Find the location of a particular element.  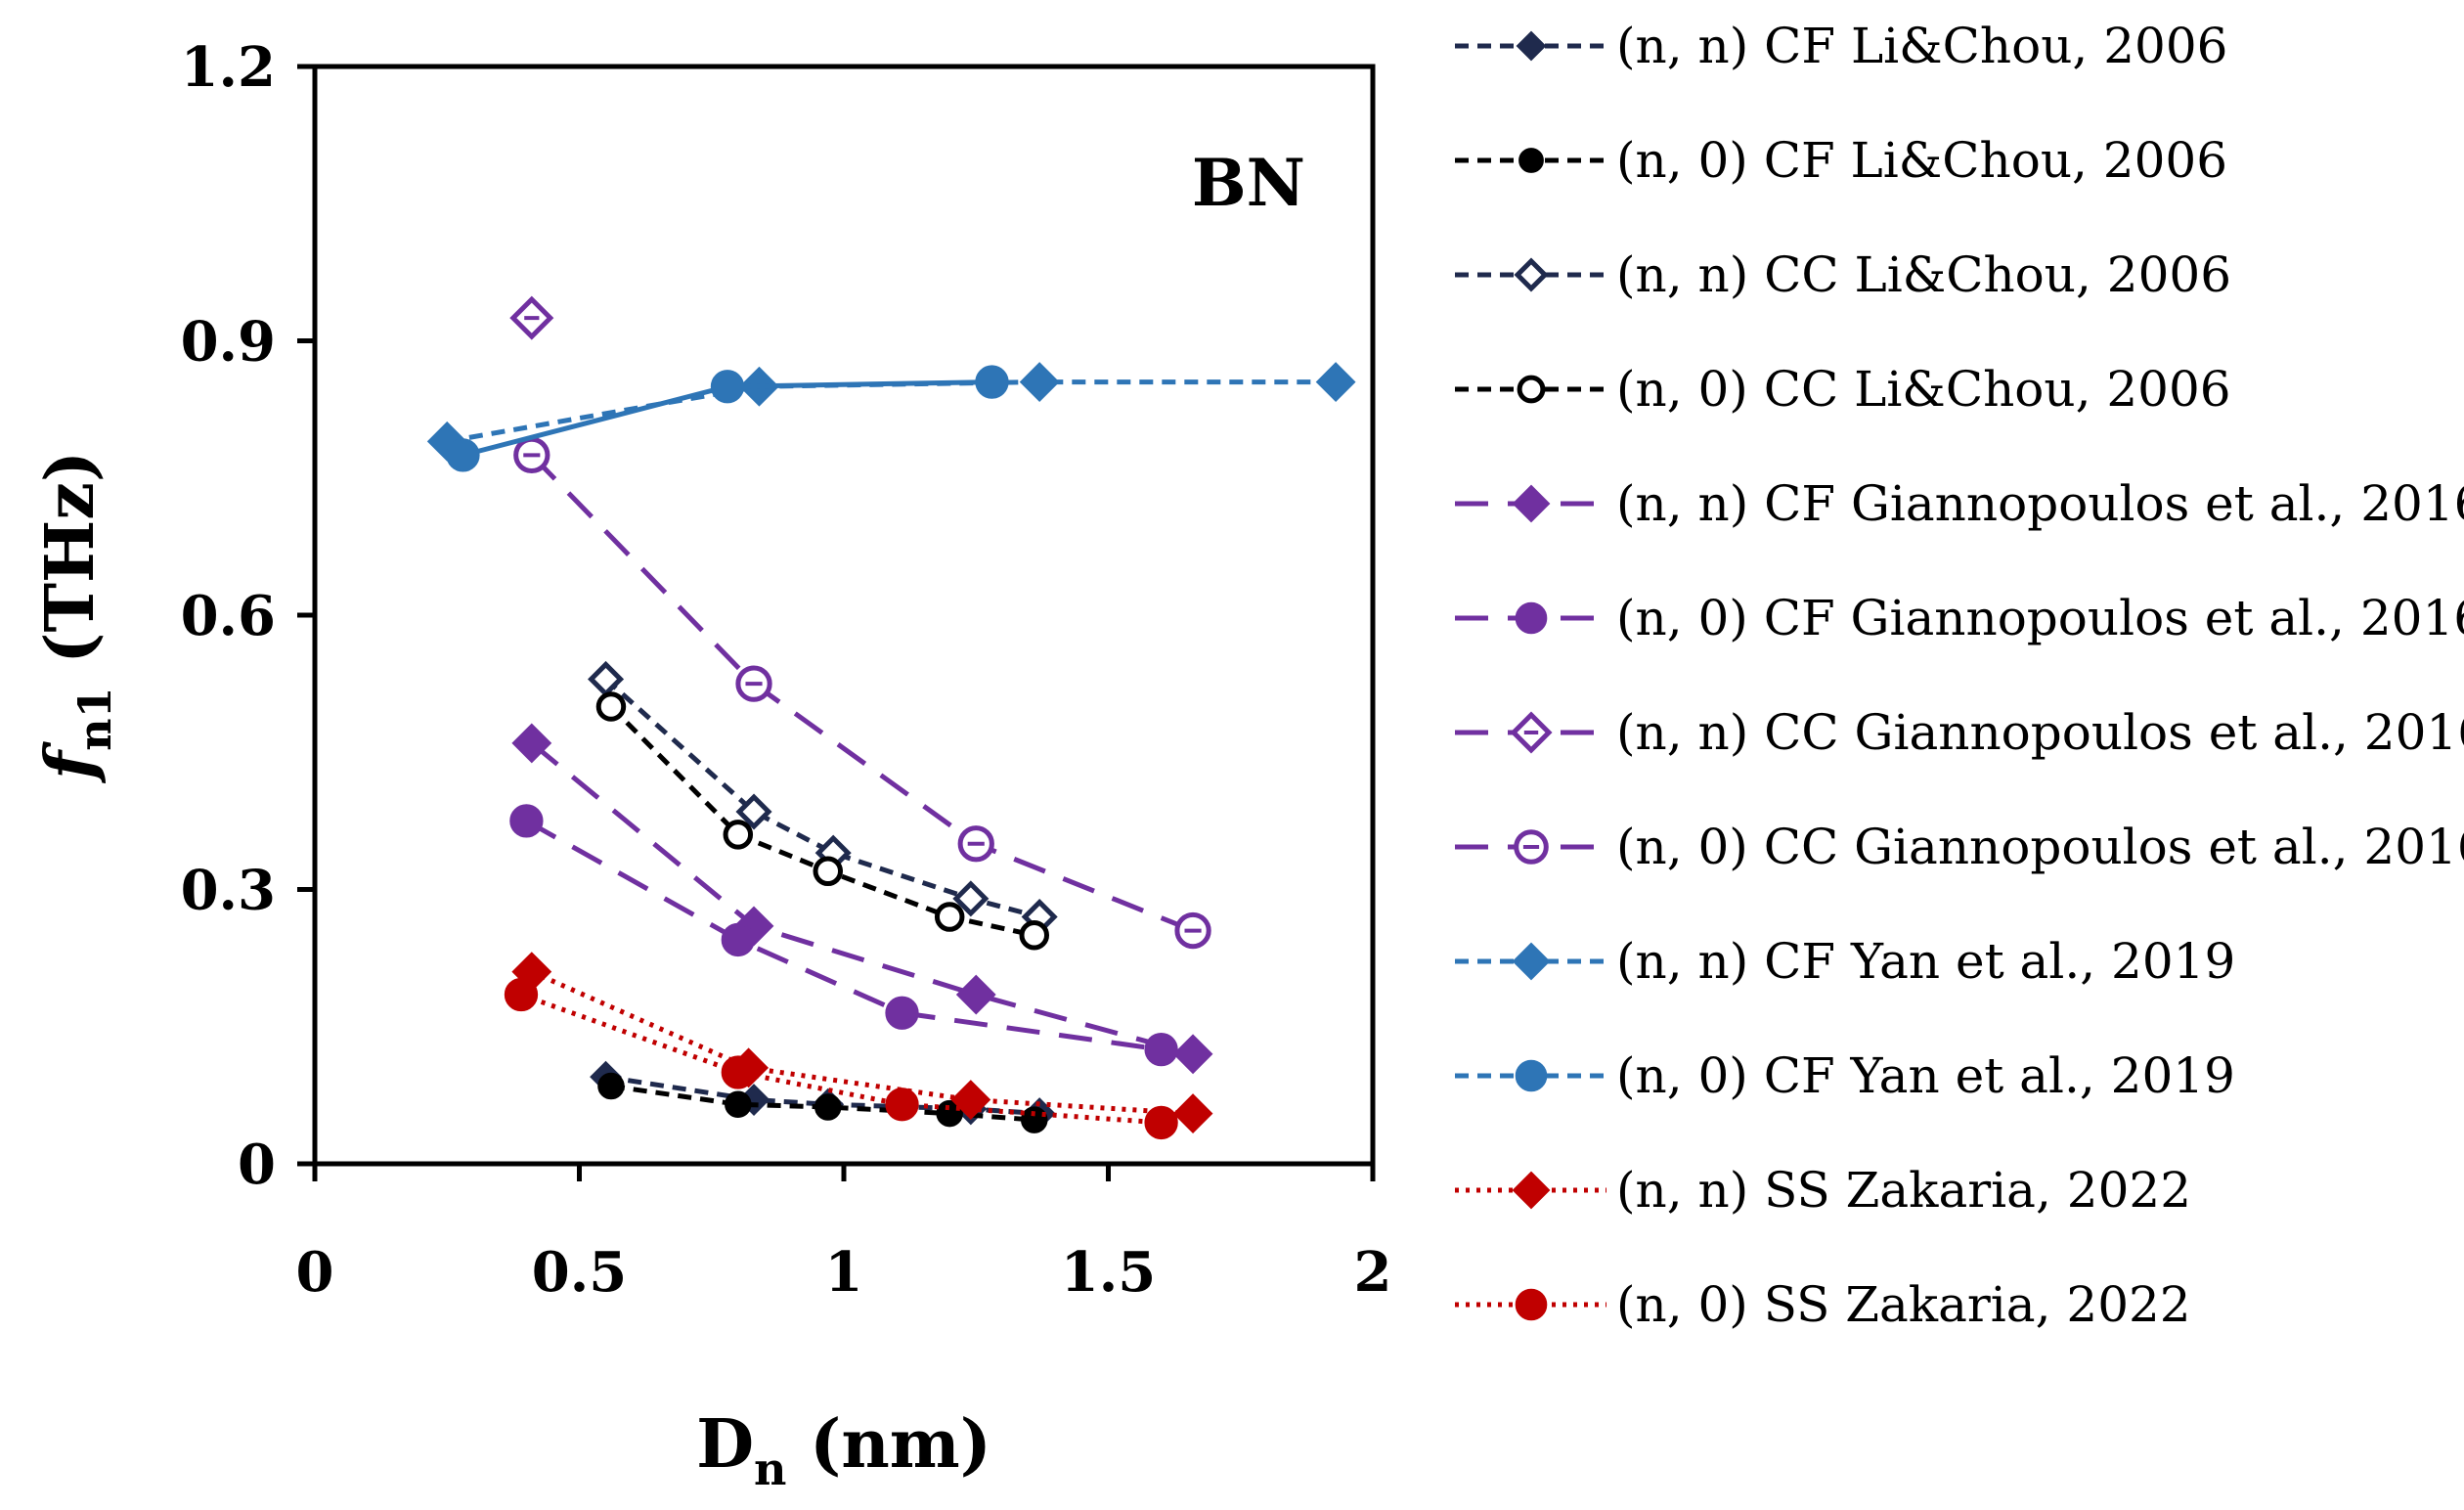

legend-item-6: (n, n) CC Giannopoulos et al., 2016 is located at coordinates (1959, 732).